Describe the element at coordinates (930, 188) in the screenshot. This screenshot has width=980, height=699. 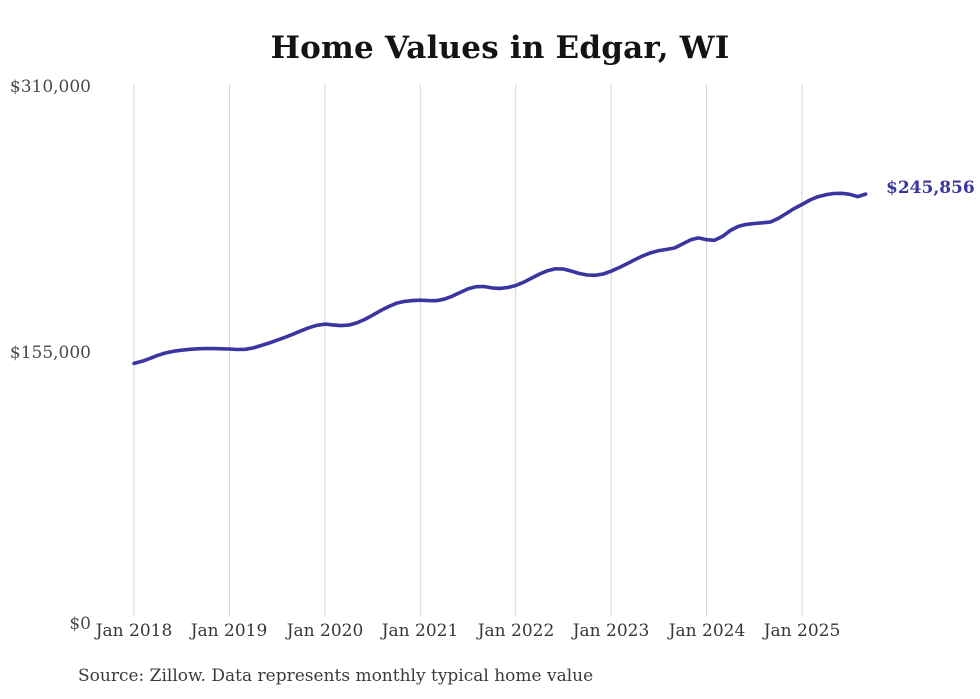
I see `series-end-value-label: $245,856` at that location.